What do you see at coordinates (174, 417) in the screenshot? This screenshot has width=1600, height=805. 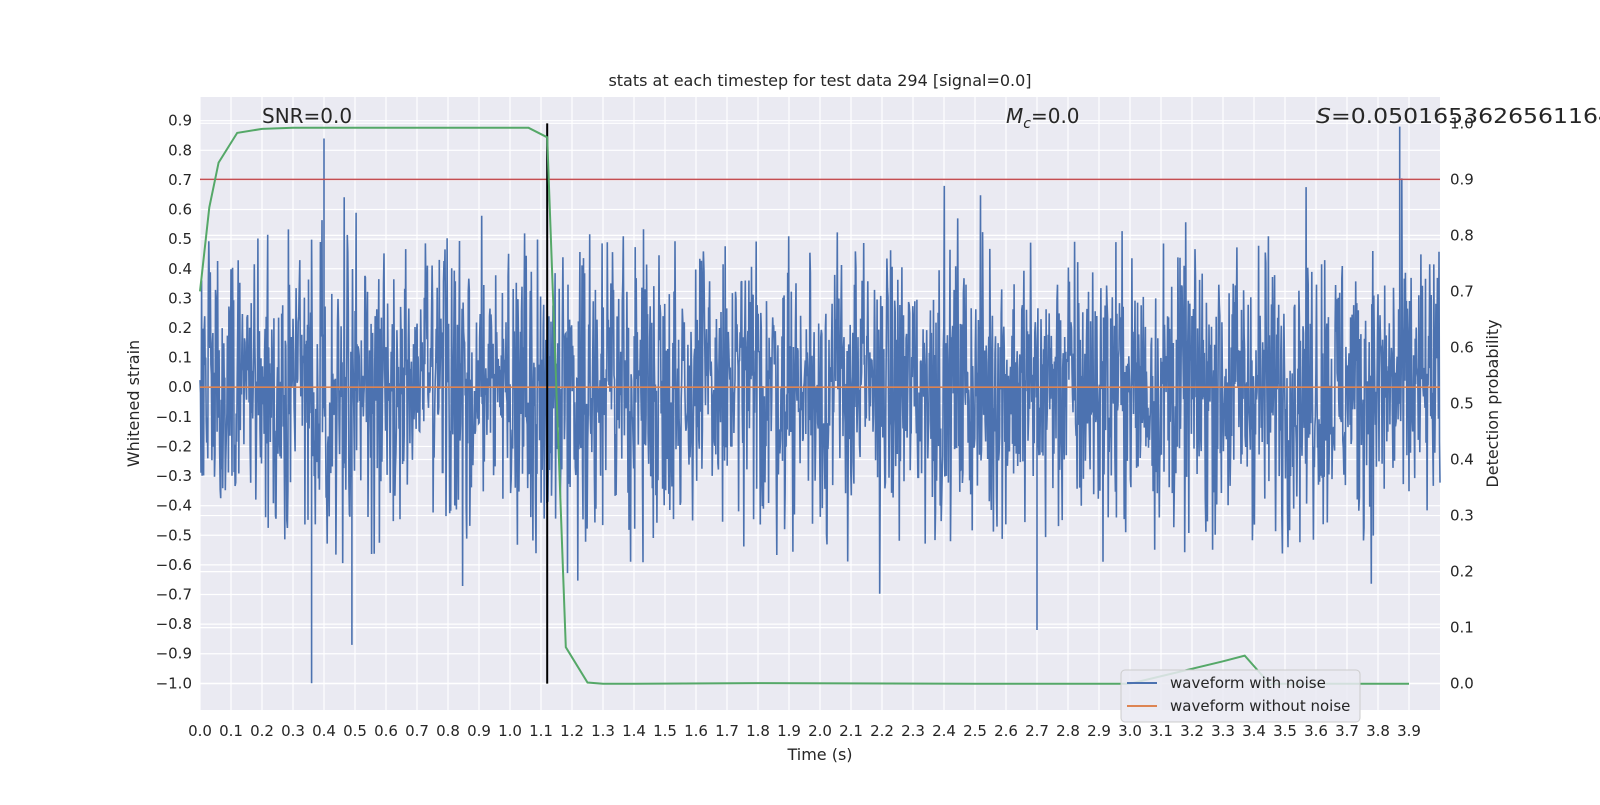 I see `y-tick-label: −0.1` at bounding box center [174, 417].